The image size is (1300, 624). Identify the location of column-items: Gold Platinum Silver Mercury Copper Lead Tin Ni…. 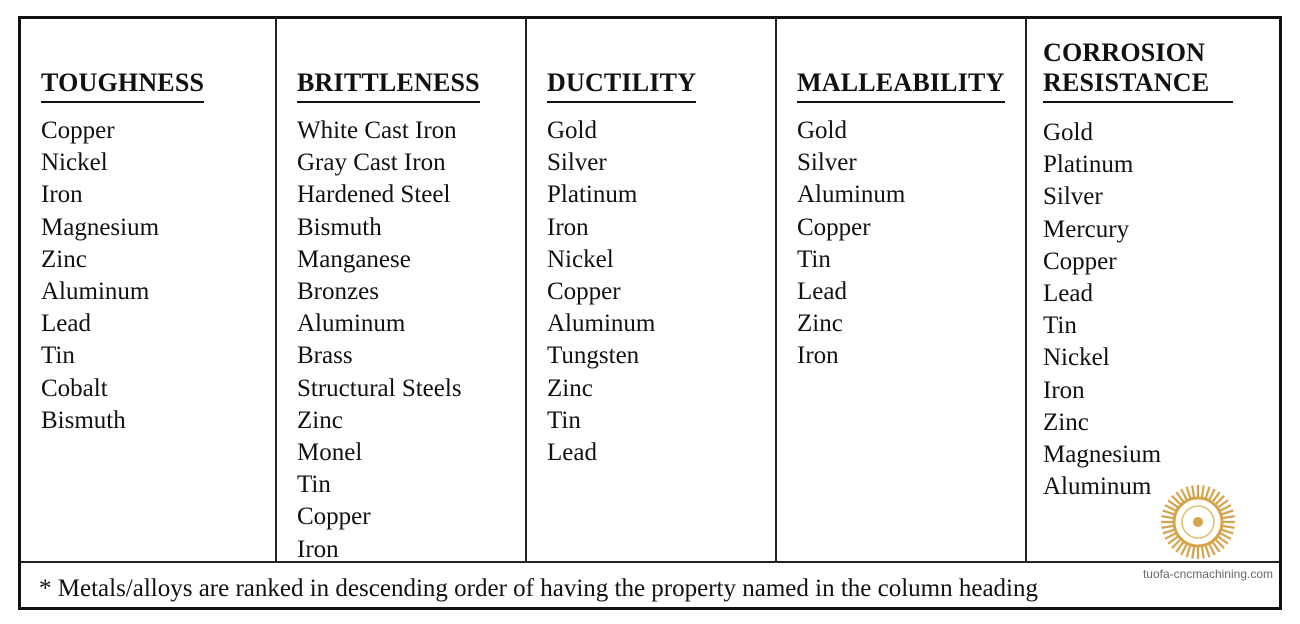
(1102, 310).